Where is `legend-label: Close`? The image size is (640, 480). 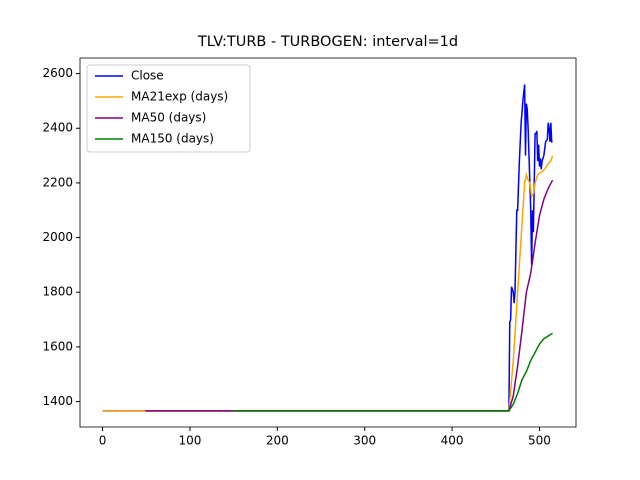
legend-label: Close is located at coordinates (147, 76).